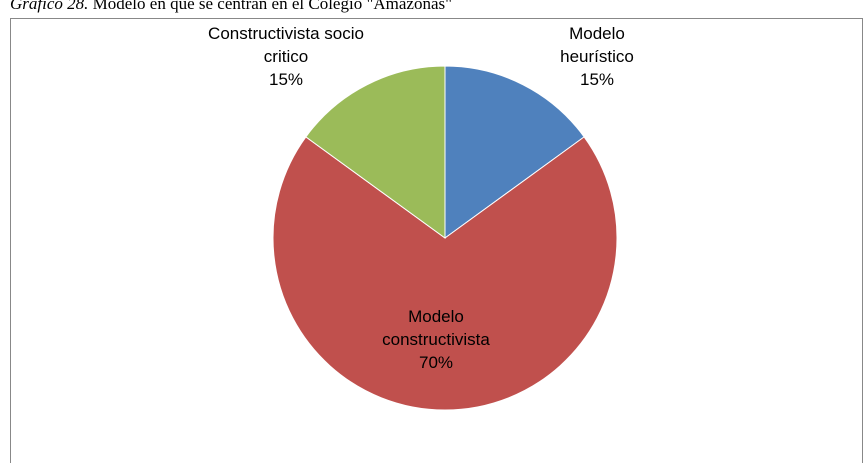 This screenshot has height=463, width=867. Describe the element at coordinates (286, 45) in the screenshot. I see `slice-name: Constructivista socio critico` at that location.